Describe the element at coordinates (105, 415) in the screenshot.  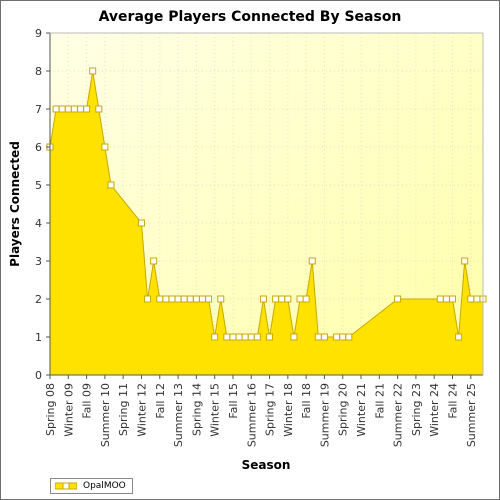
I see `x-tick-label: Summer 10` at that location.